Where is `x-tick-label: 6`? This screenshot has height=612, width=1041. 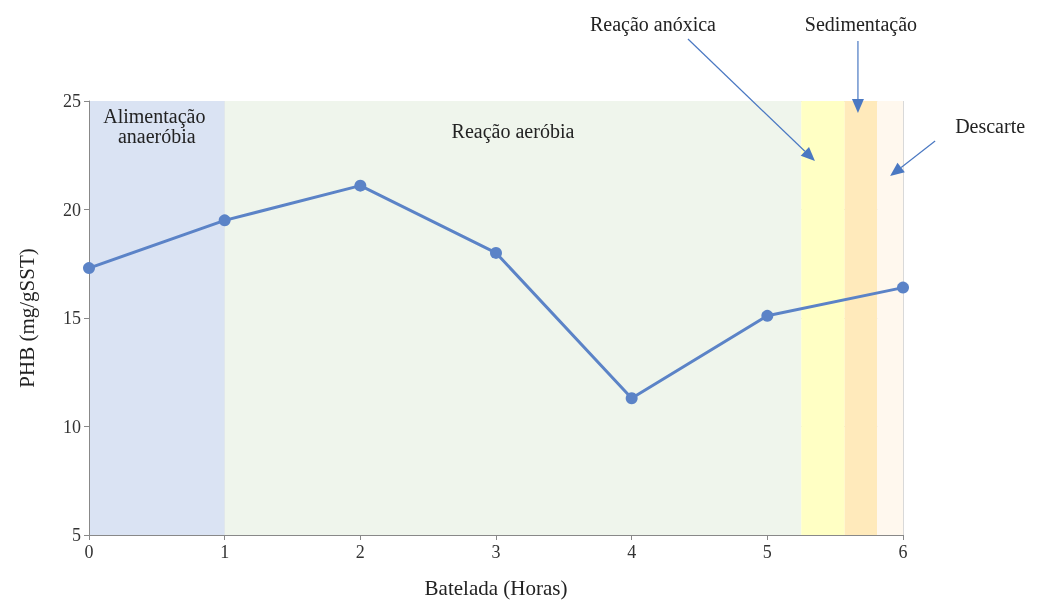
x-tick-label: 6 is located at coordinates (903, 552).